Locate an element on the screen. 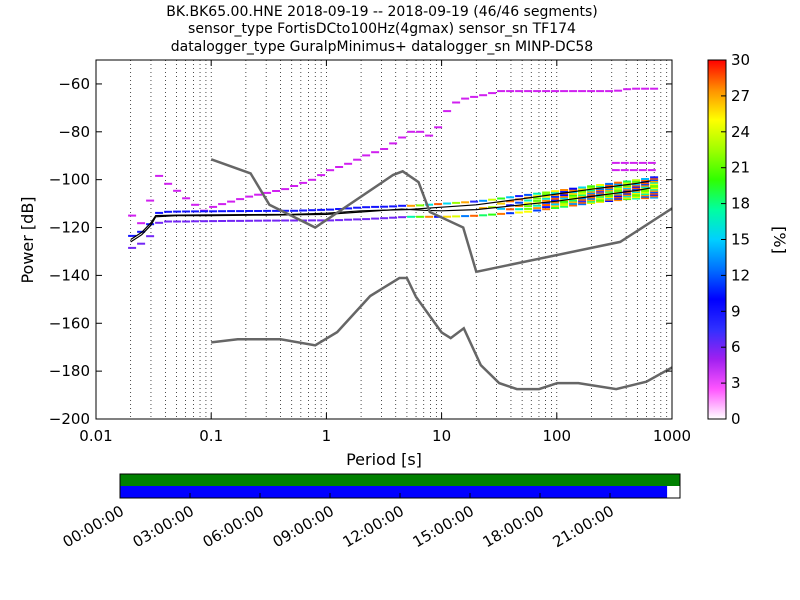  timeline-bars is located at coordinates (400, 486).